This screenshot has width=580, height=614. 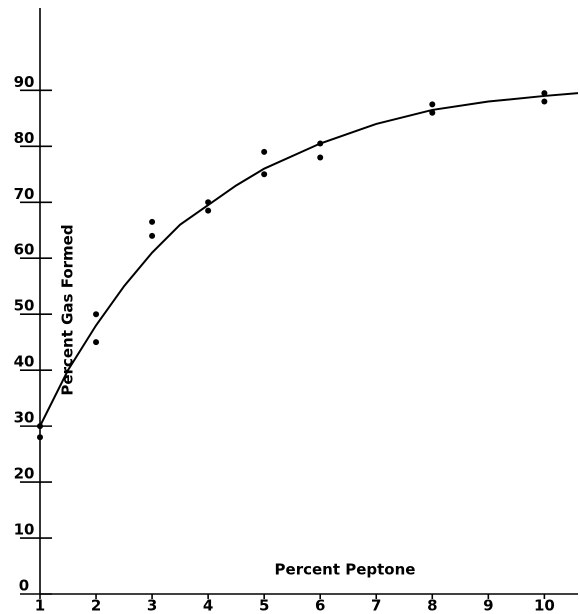 I want to click on y-tick-label: 30, so click(x=24, y=418).